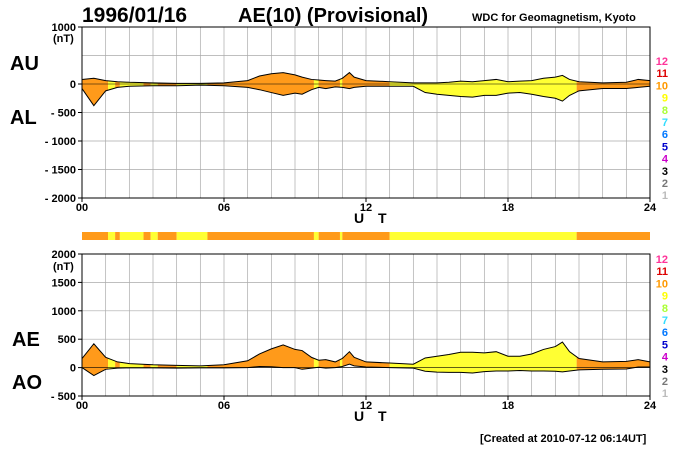  Describe the element at coordinates (60, 199) in the screenshot. I see `y-tick-label: - 2000` at that location.